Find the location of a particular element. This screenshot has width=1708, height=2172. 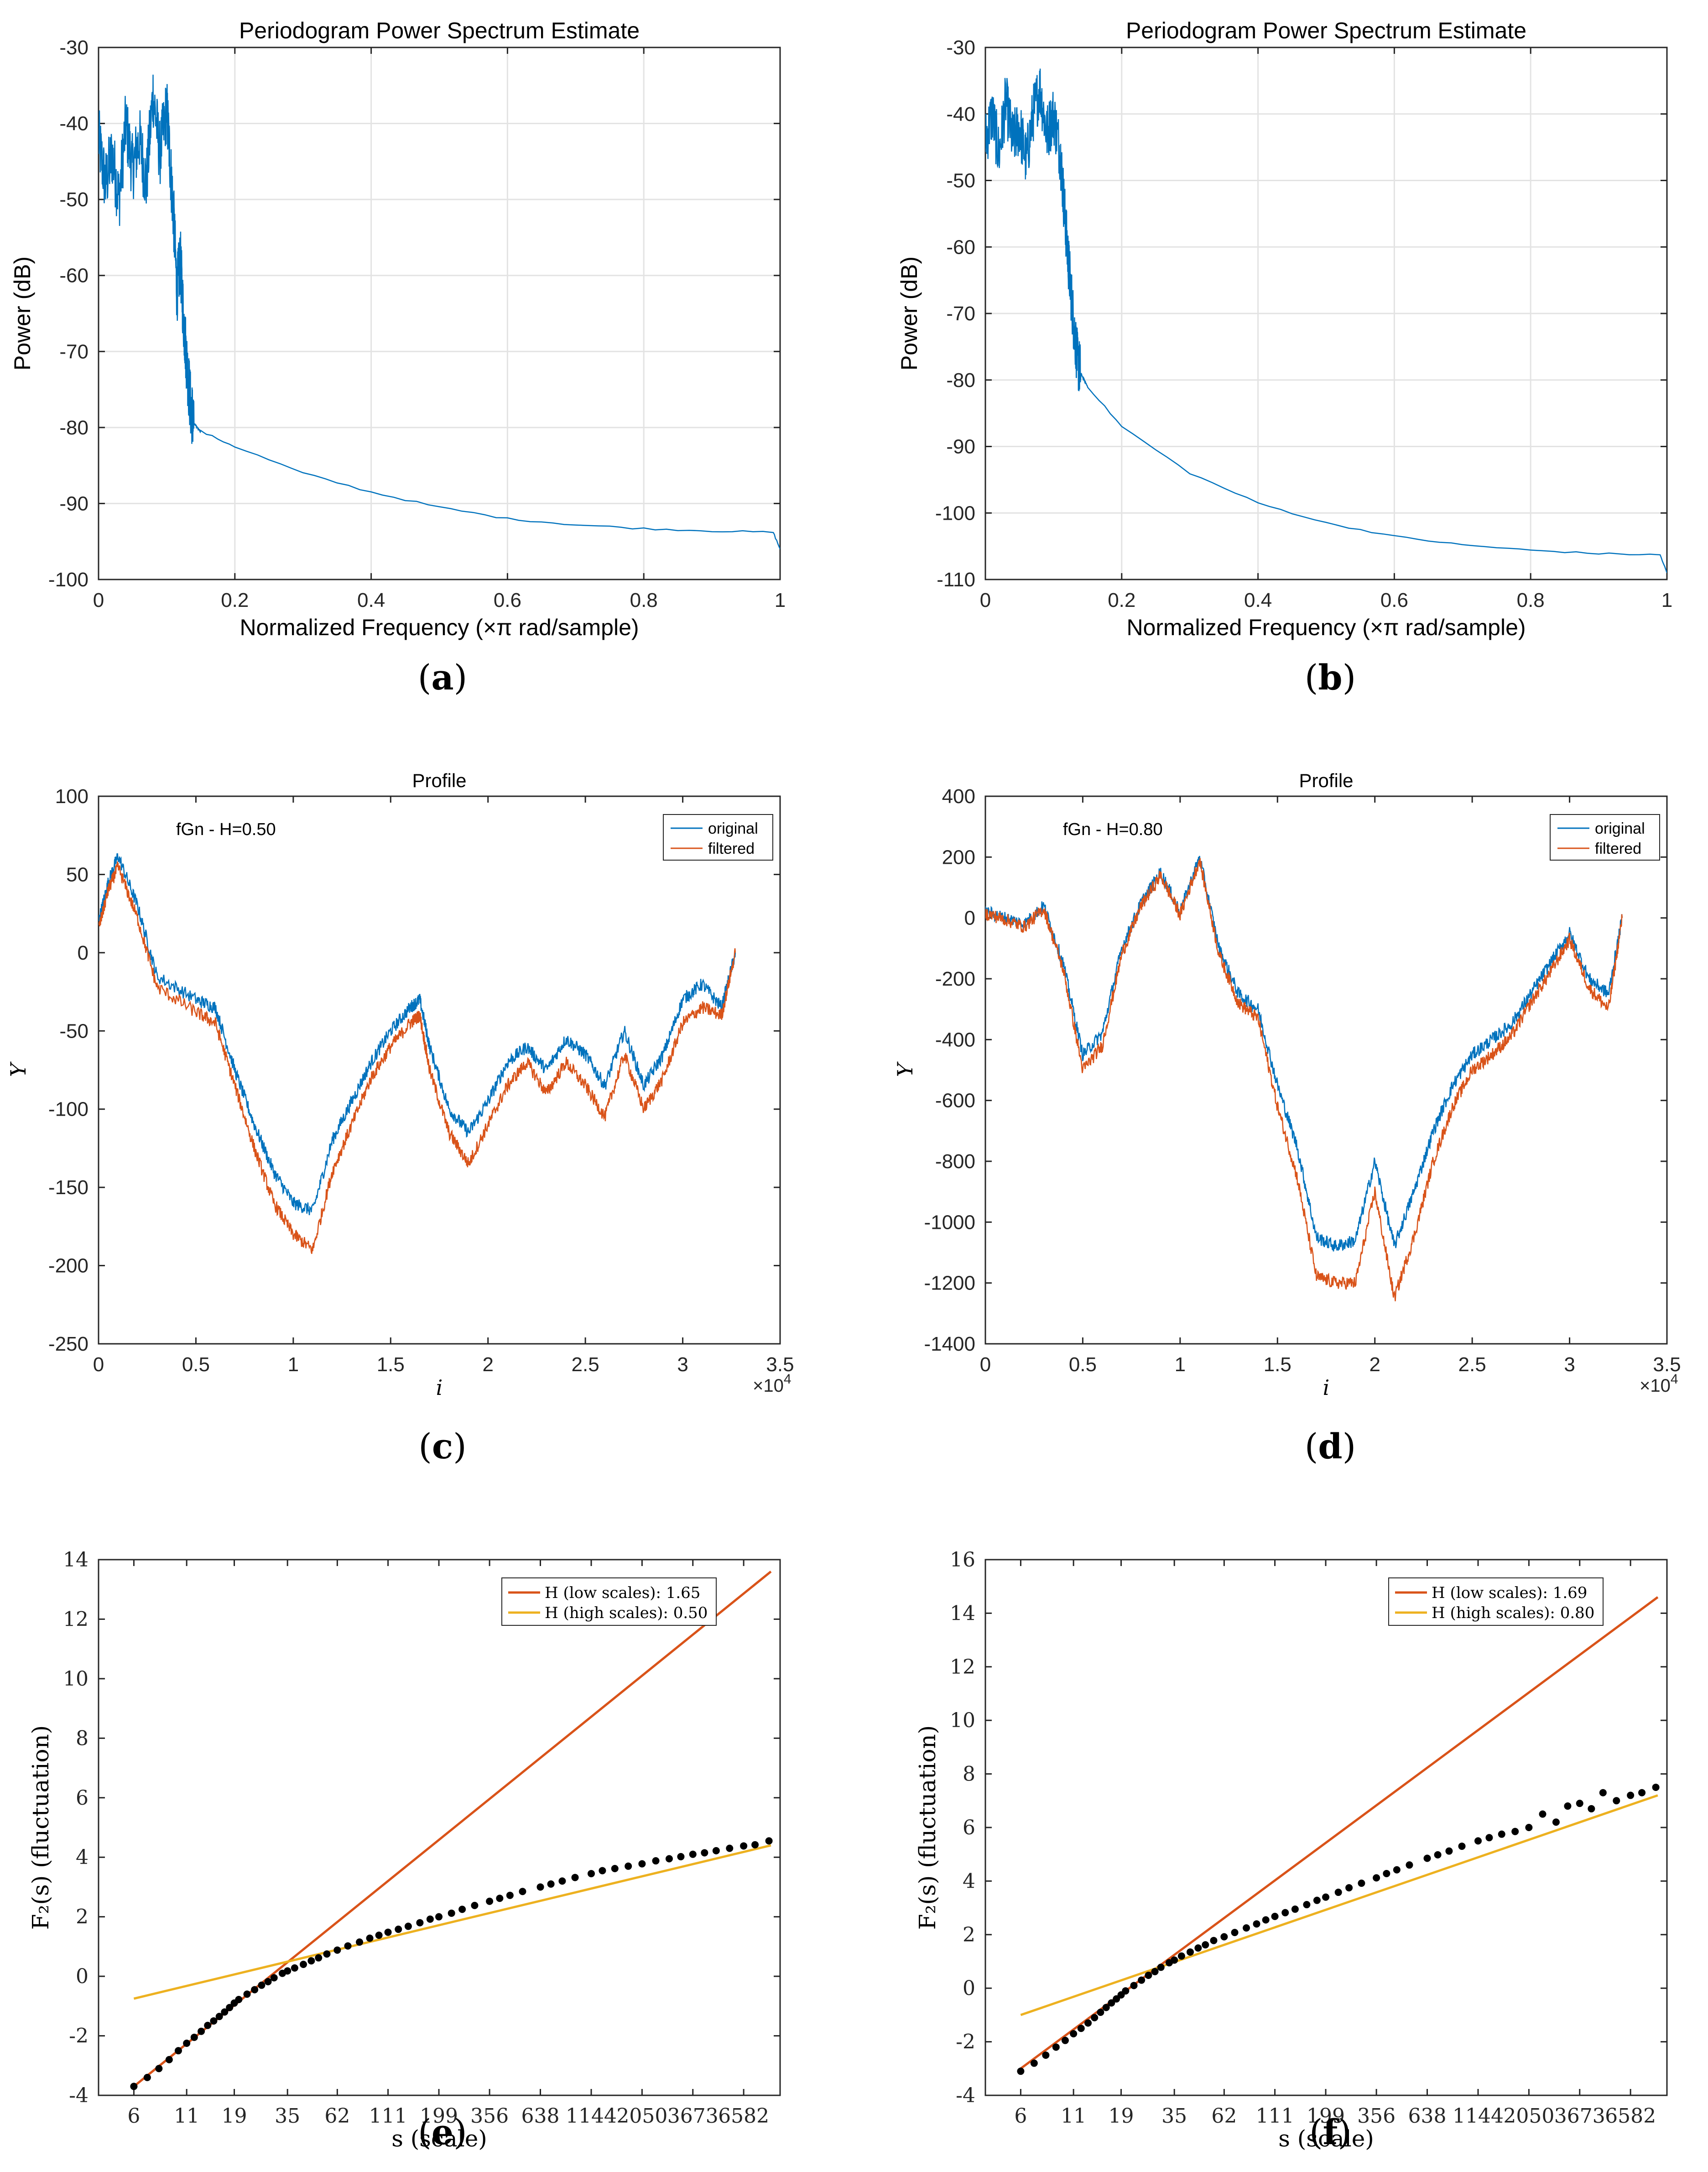

y-tick-label: 8 is located at coordinates (969, 1774).